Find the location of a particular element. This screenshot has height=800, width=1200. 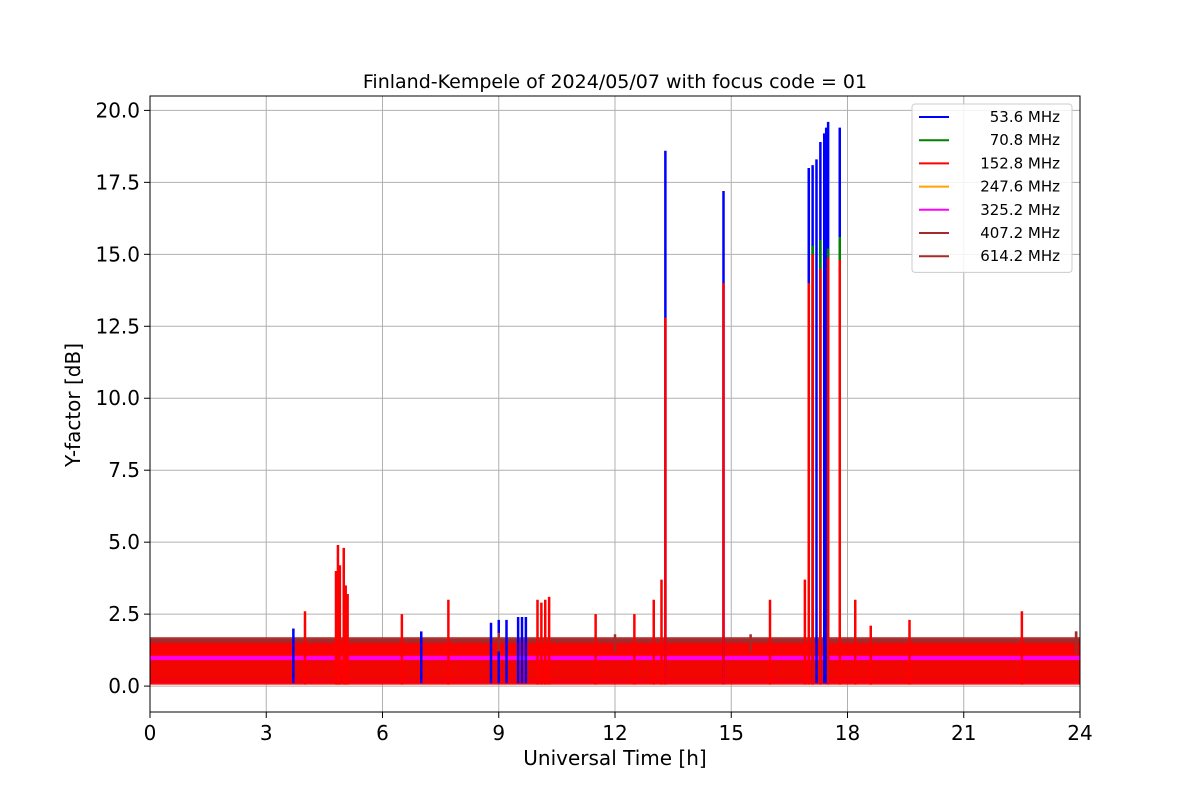

legend-label: 70.8 MHz is located at coordinates (1025, 140).